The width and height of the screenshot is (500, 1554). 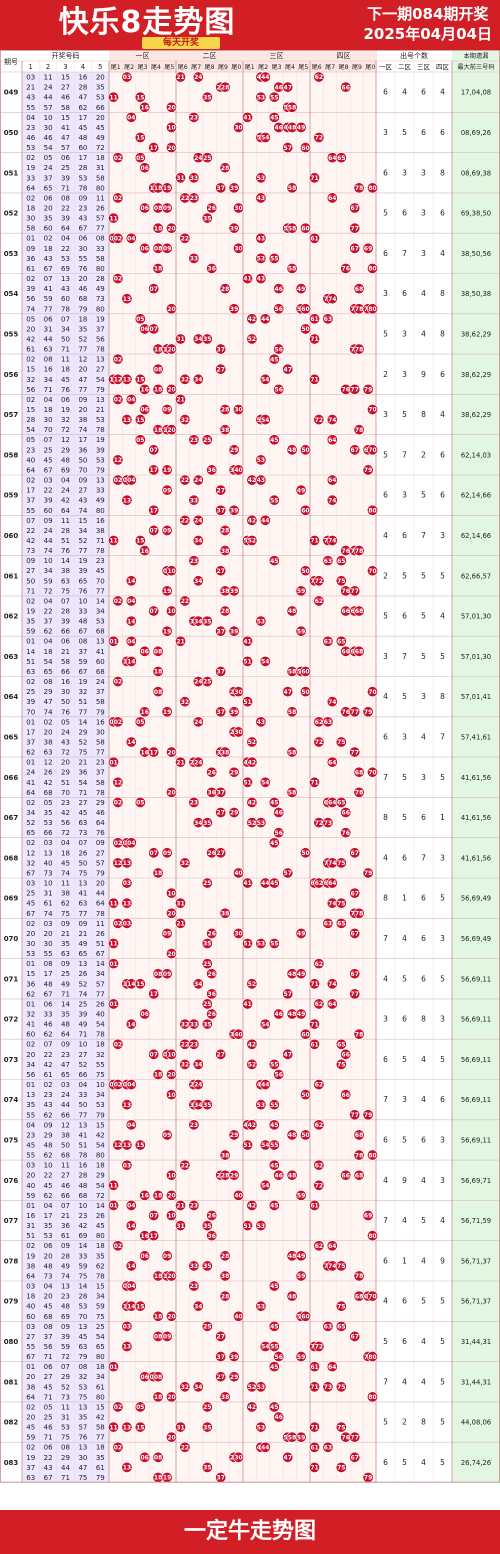 What do you see at coordinates (65, 1145) in the screenshot?
I see `drawn-number: 50` at bounding box center [65, 1145].